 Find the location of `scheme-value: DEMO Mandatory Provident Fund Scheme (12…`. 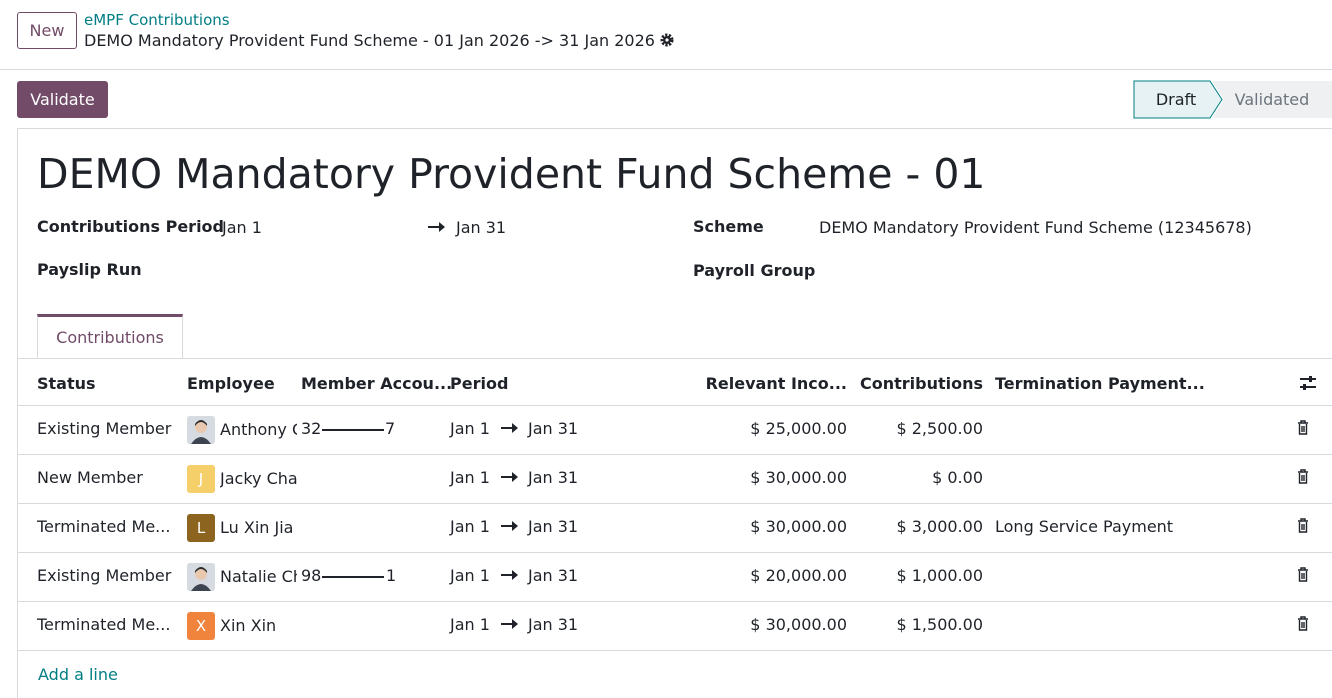

scheme-value: DEMO Mandatory Provident Fund Scheme (12… is located at coordinates (1035, 227).